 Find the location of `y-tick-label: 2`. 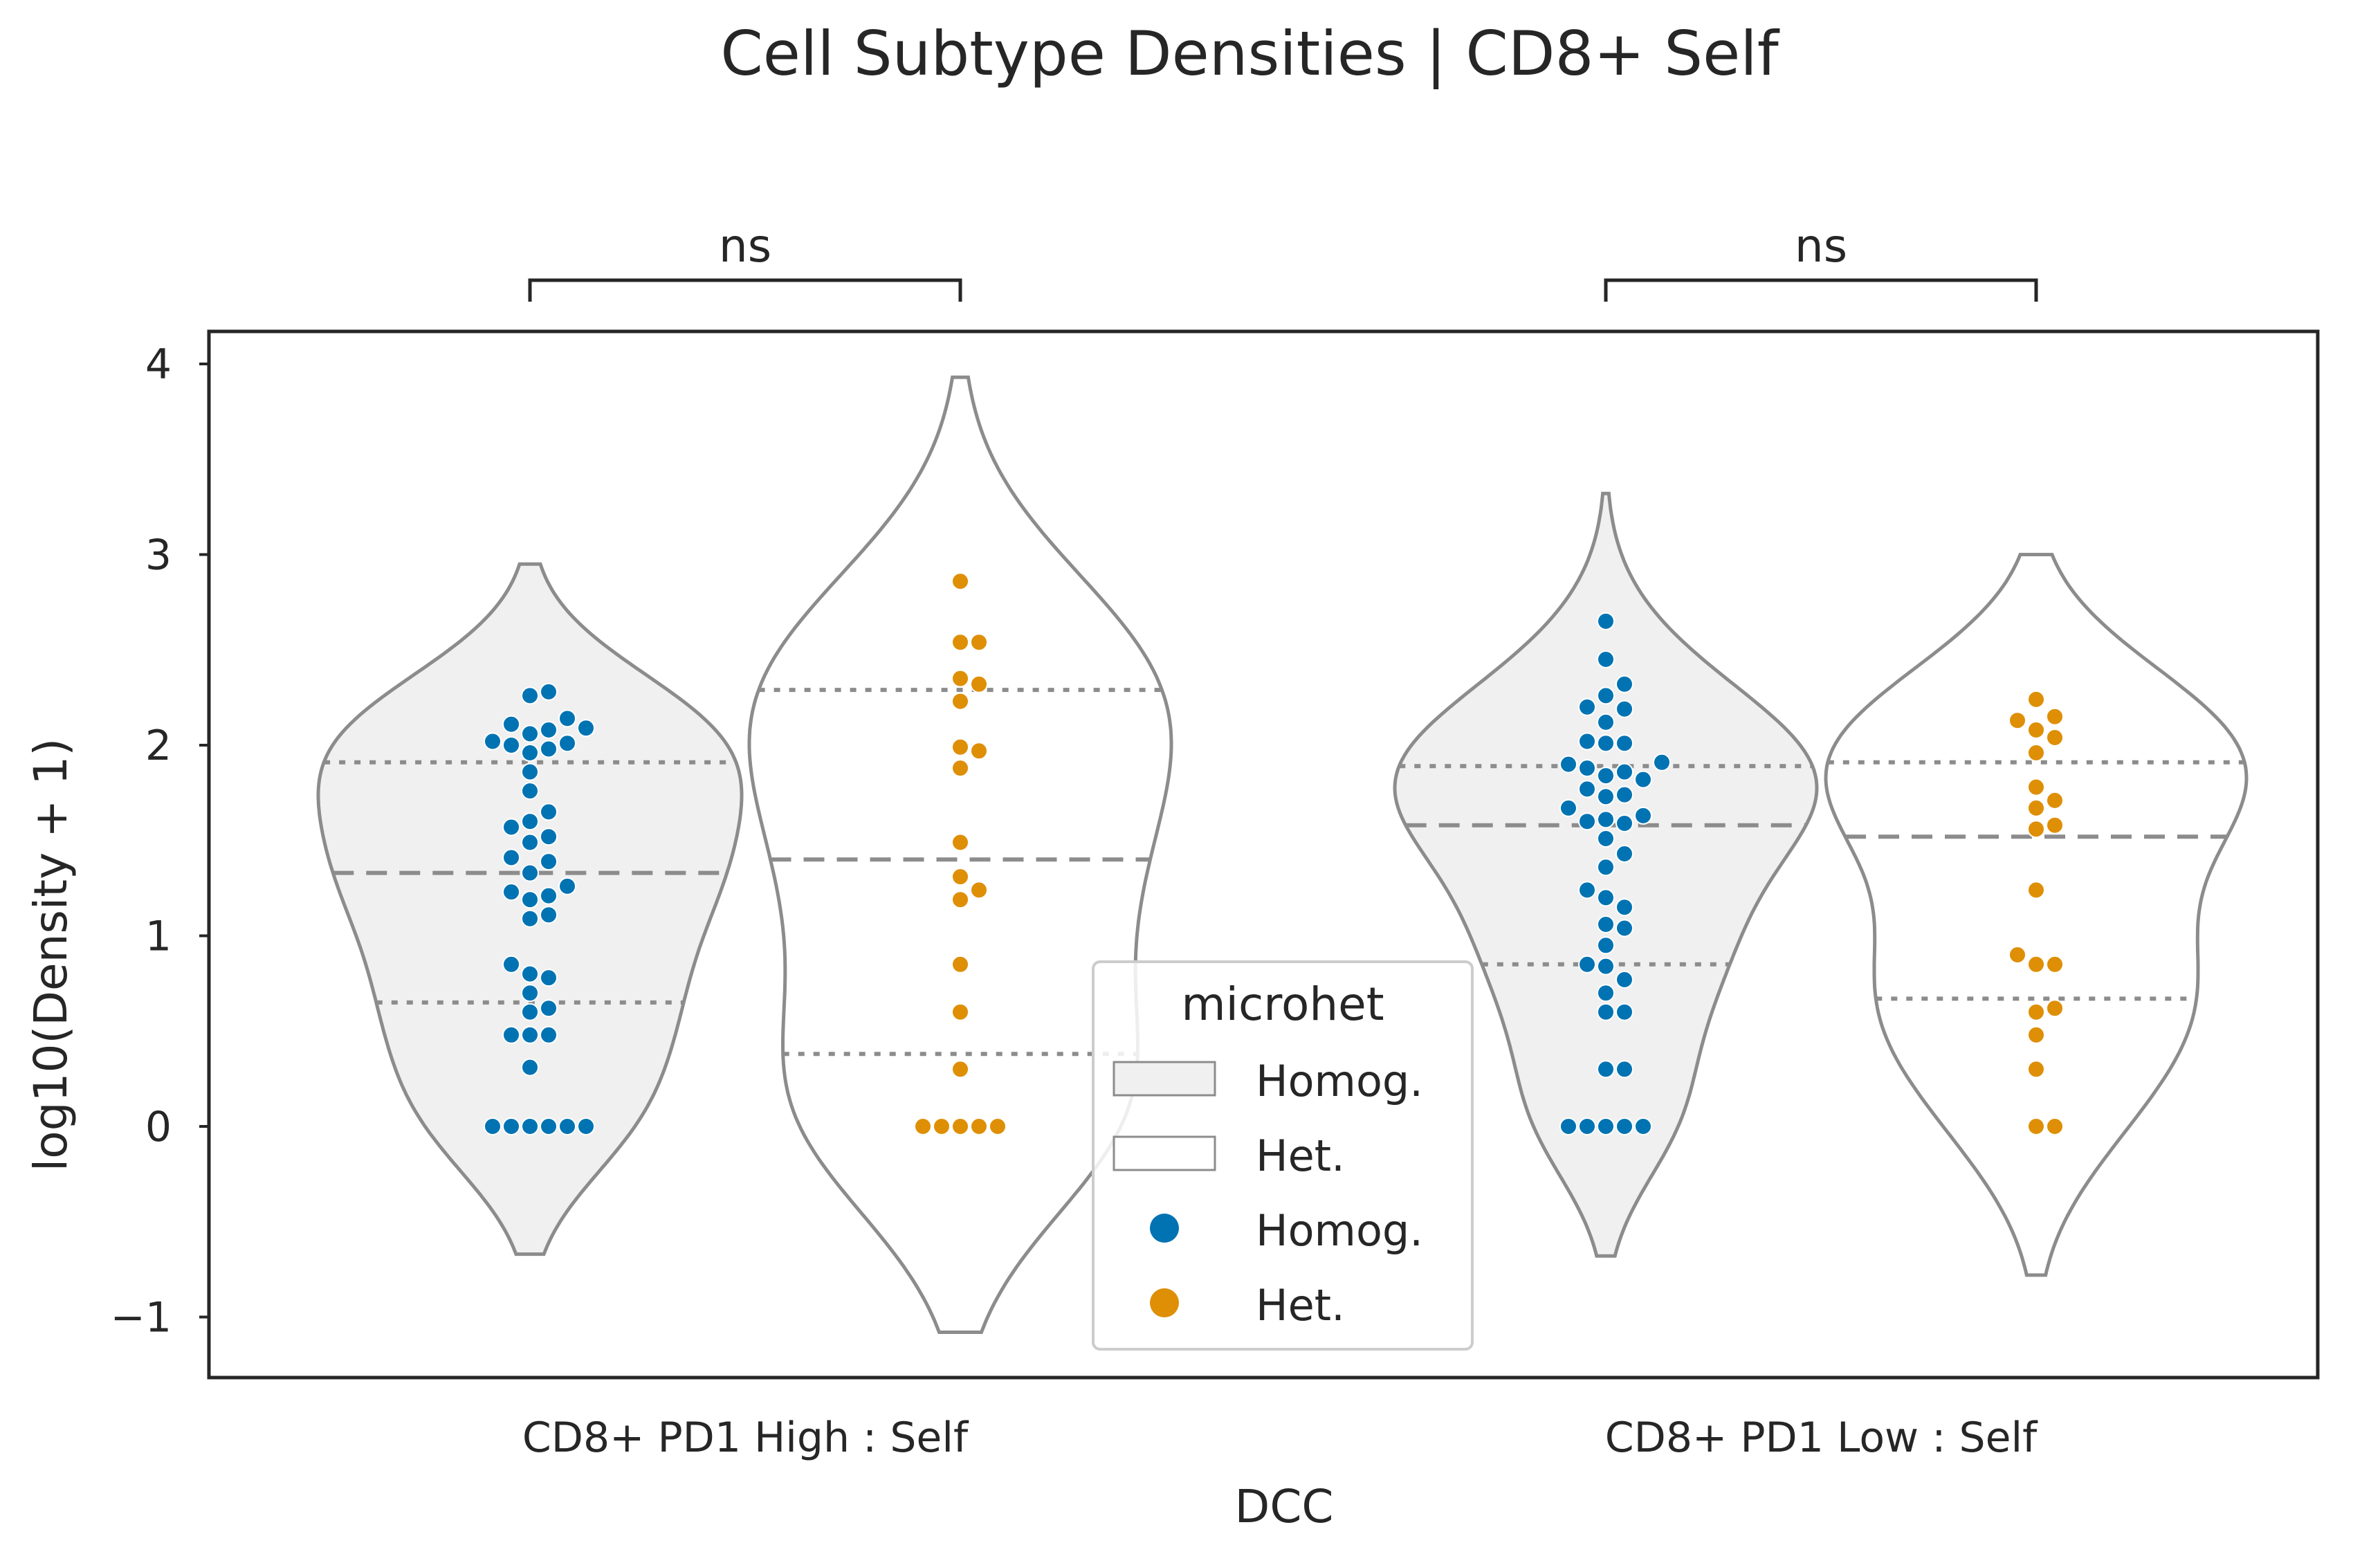

y-tick-label: 2 is located at coordinates (158, 746).